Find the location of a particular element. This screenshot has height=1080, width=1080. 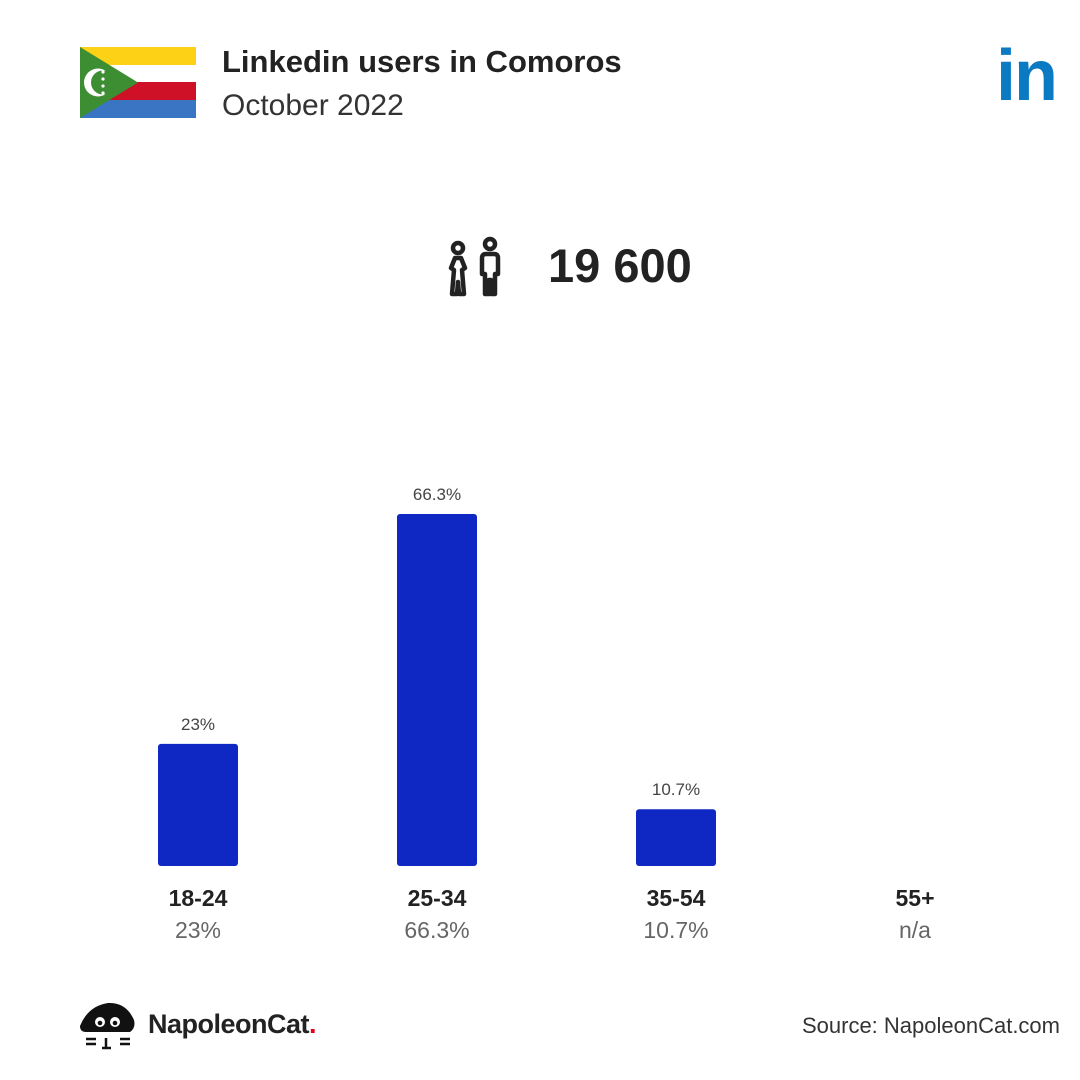

category-label-25-34: 25-34 is located at coordinates (437, 898).